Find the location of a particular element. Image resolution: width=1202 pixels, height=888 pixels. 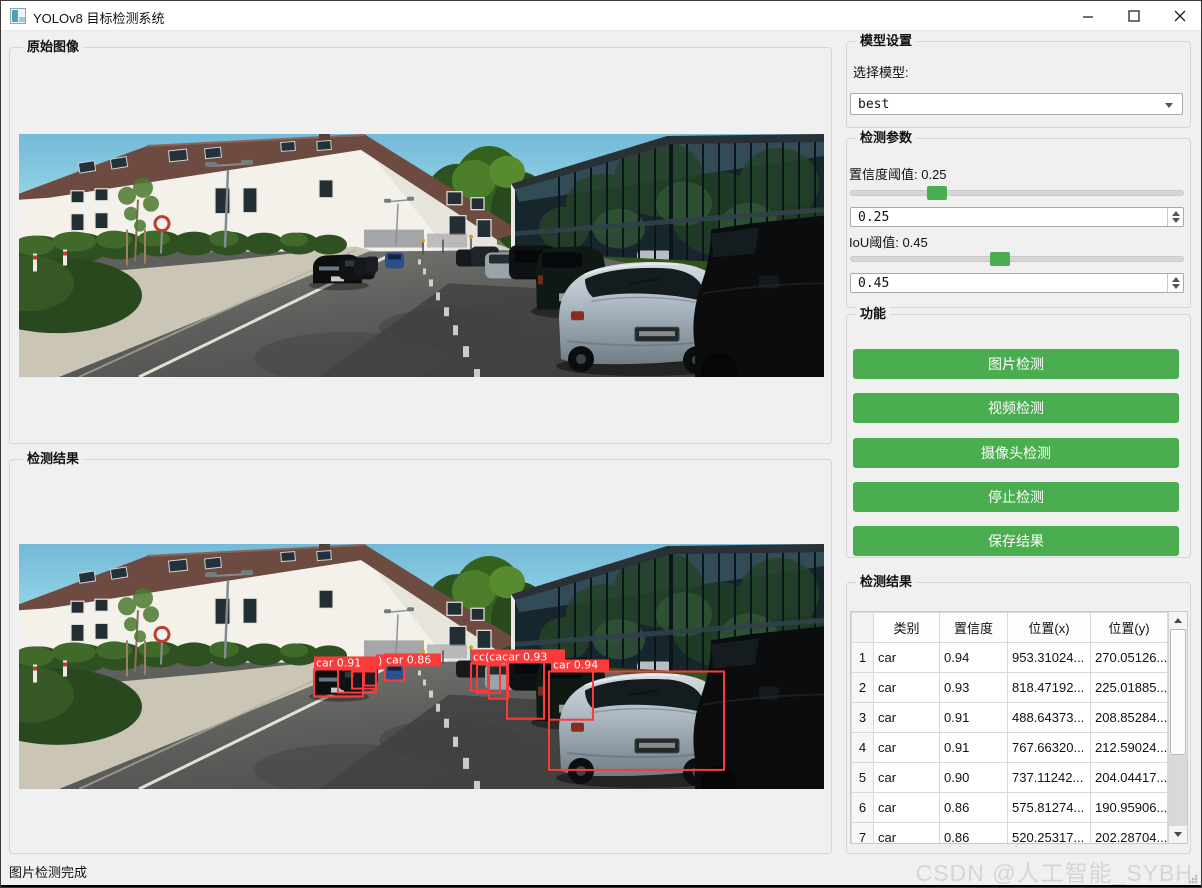

table-header-row: 类别 置信度 位置(x) 位置(y) is located at coordinates (1009, 627).